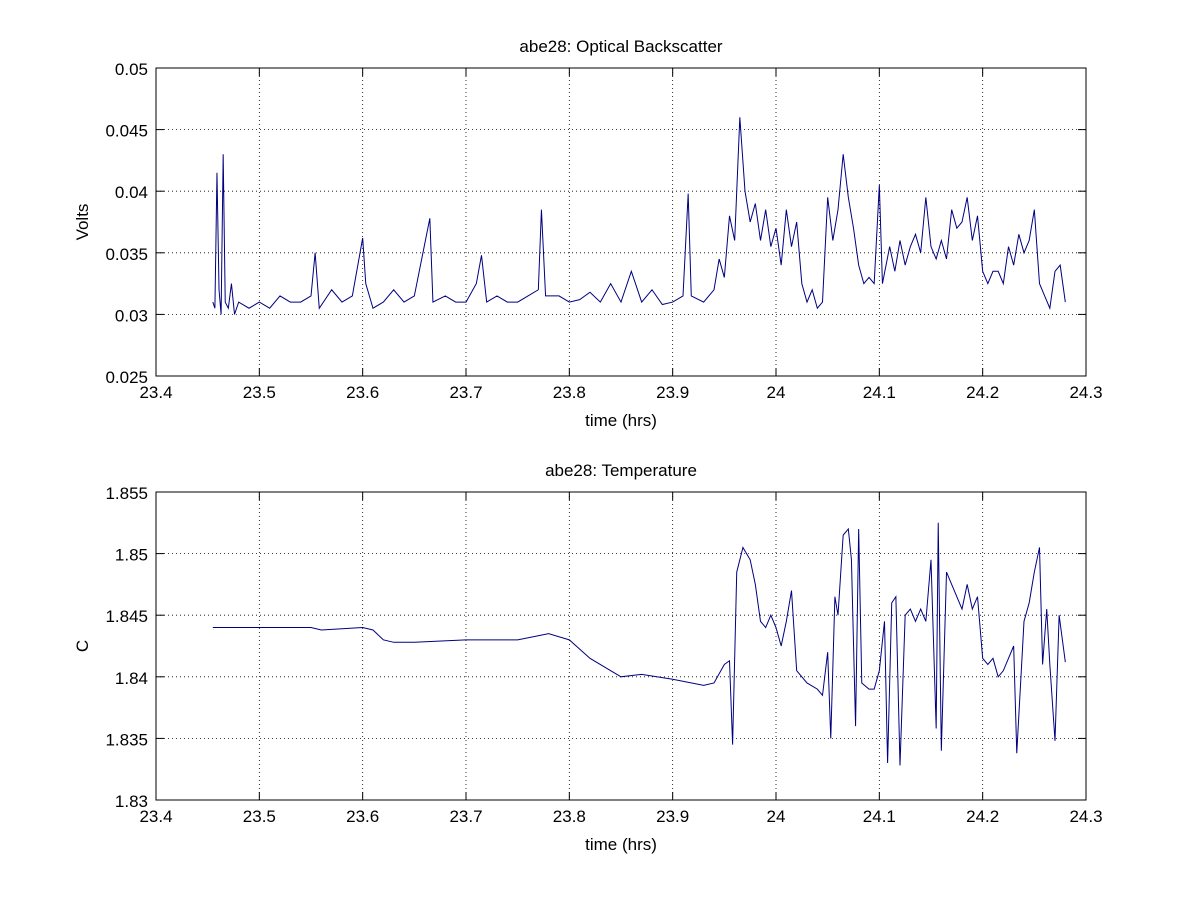  I want to click on y-tick-label: 1.85, so click(131, 555).